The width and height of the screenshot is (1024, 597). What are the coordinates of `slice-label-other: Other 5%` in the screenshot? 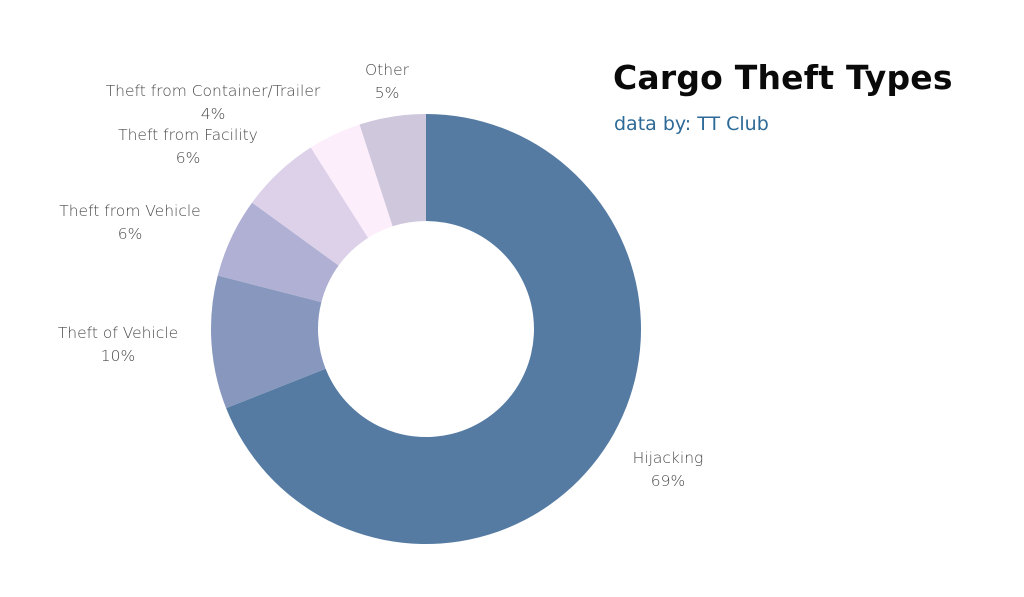 It's located at (387, 81).